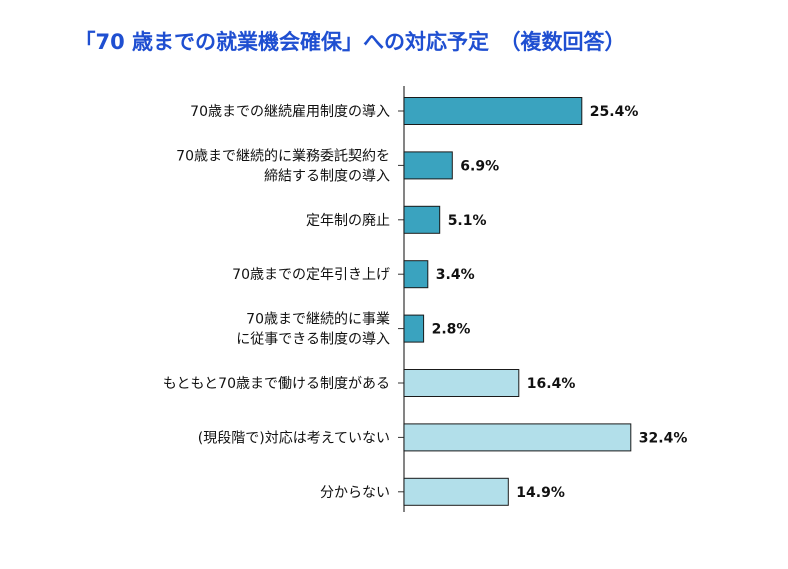  Describe the element at coordinates (294, 438) in the screenshot. I see `category-label: (現段階で)対応は考えていない` at that location.